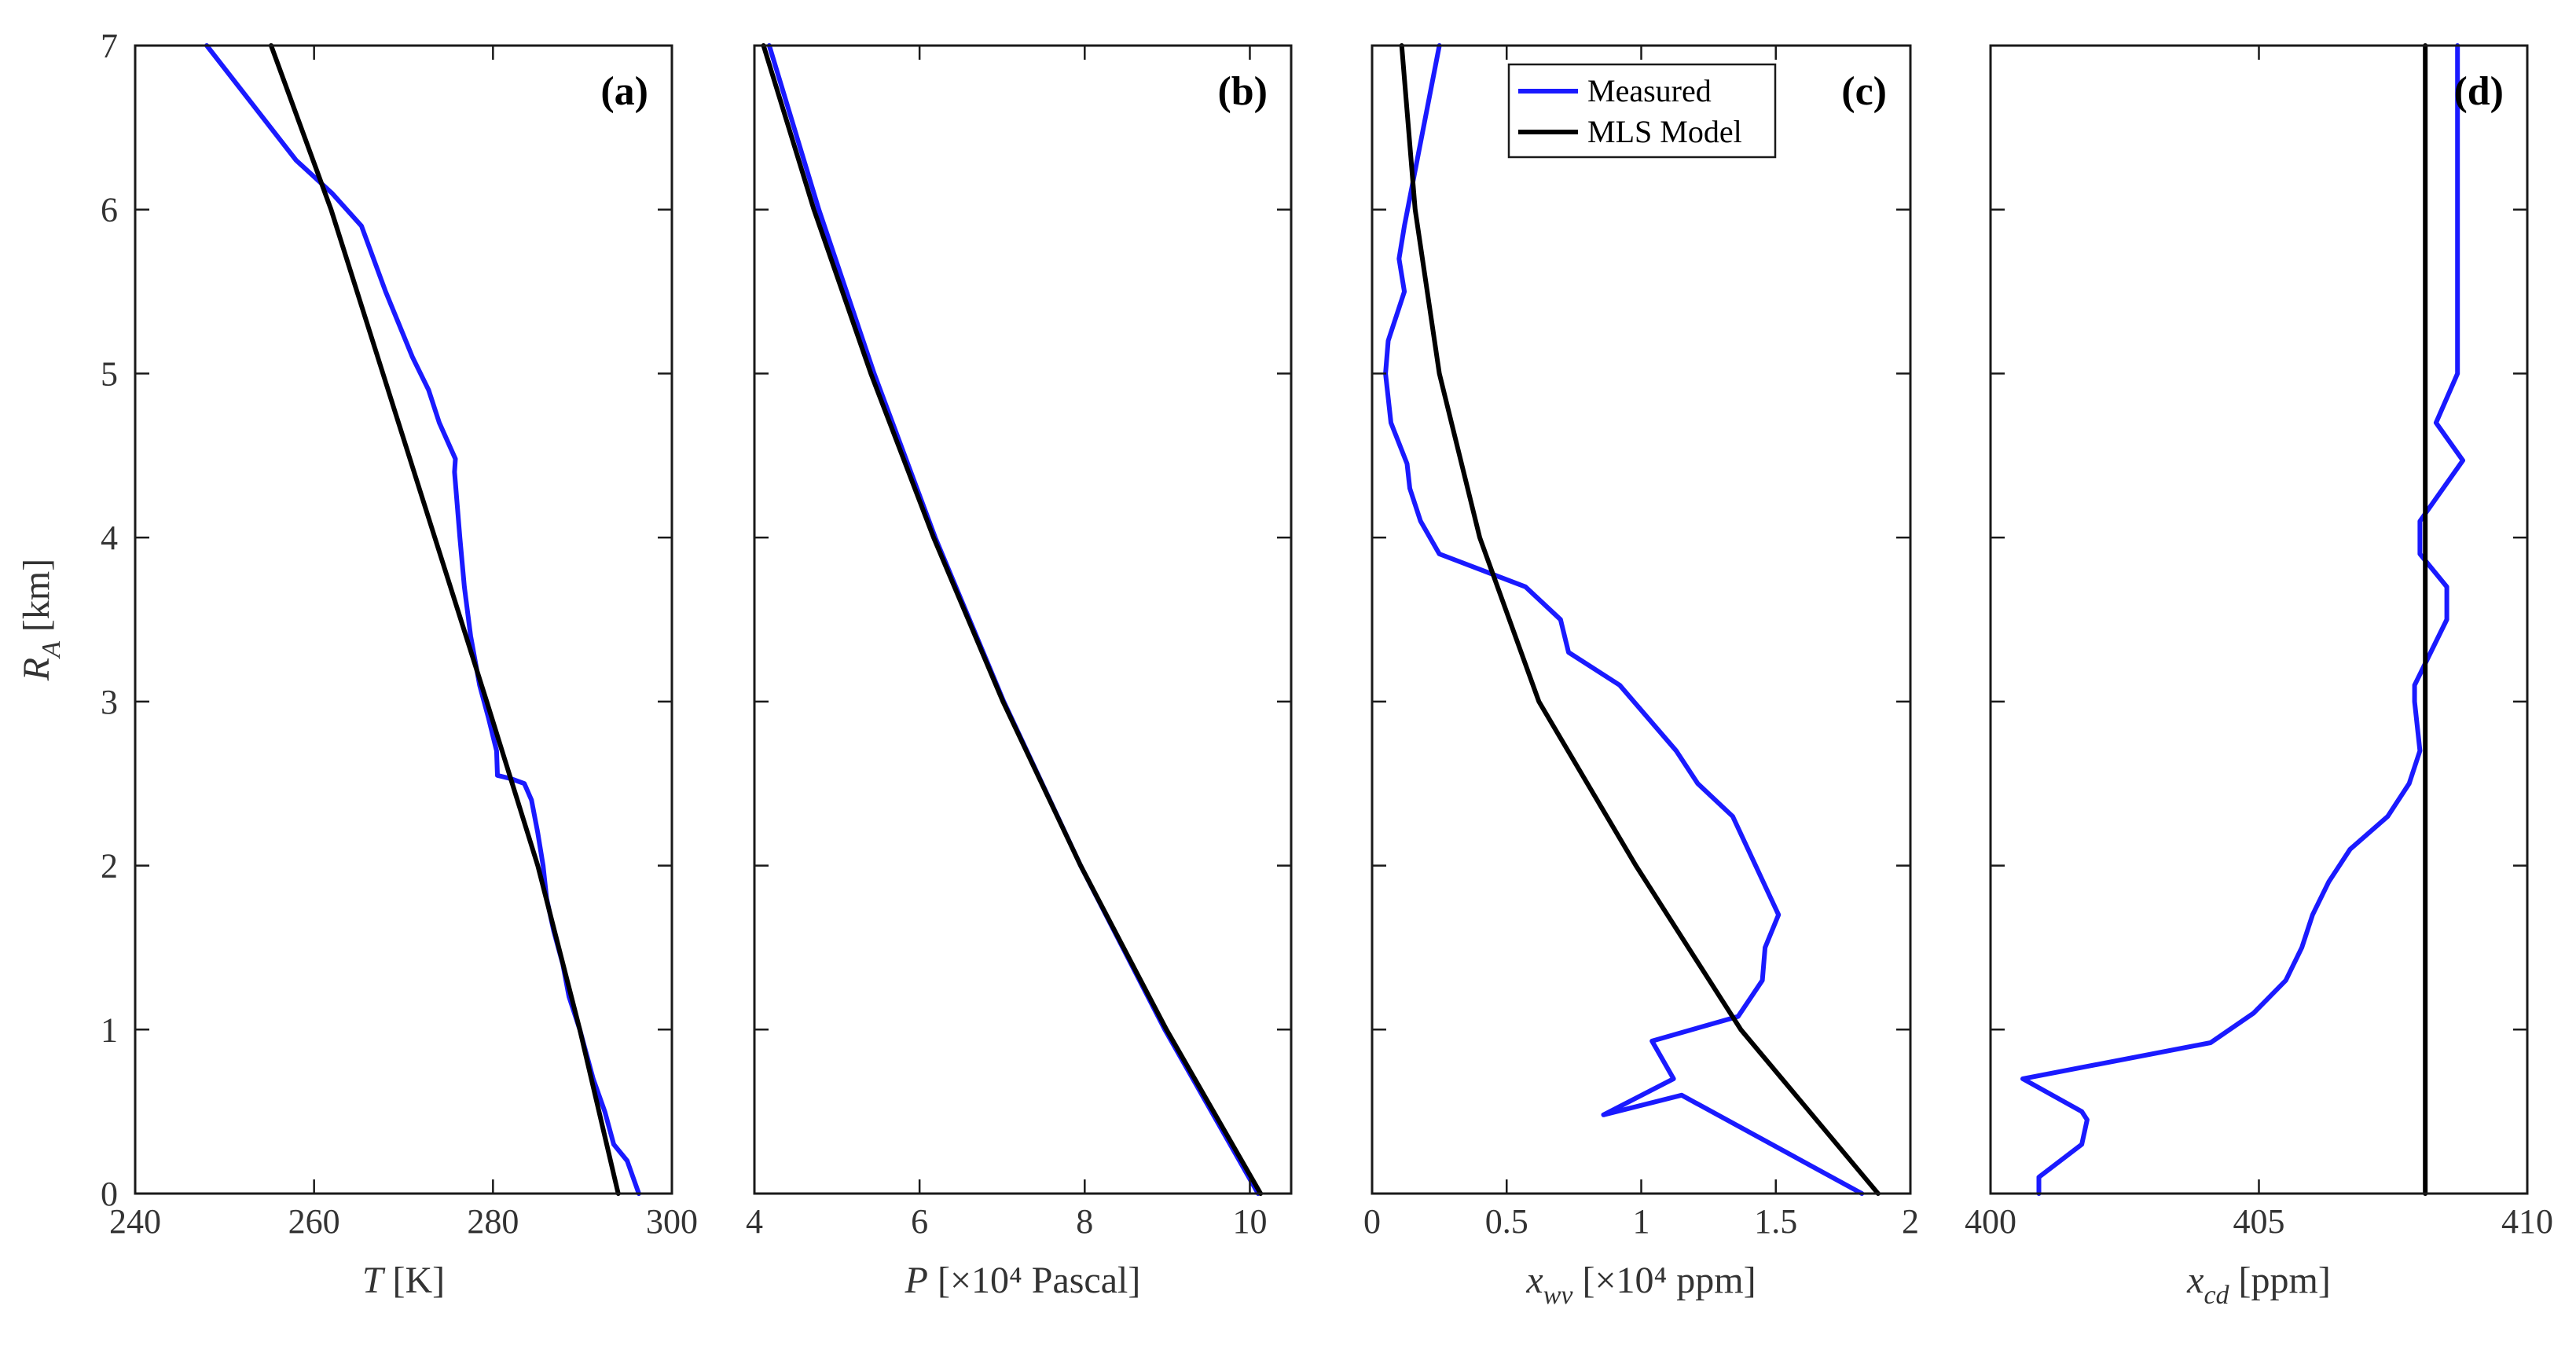  I want to click on x-axis-label-subscript: wv, so click(1558, 1295).